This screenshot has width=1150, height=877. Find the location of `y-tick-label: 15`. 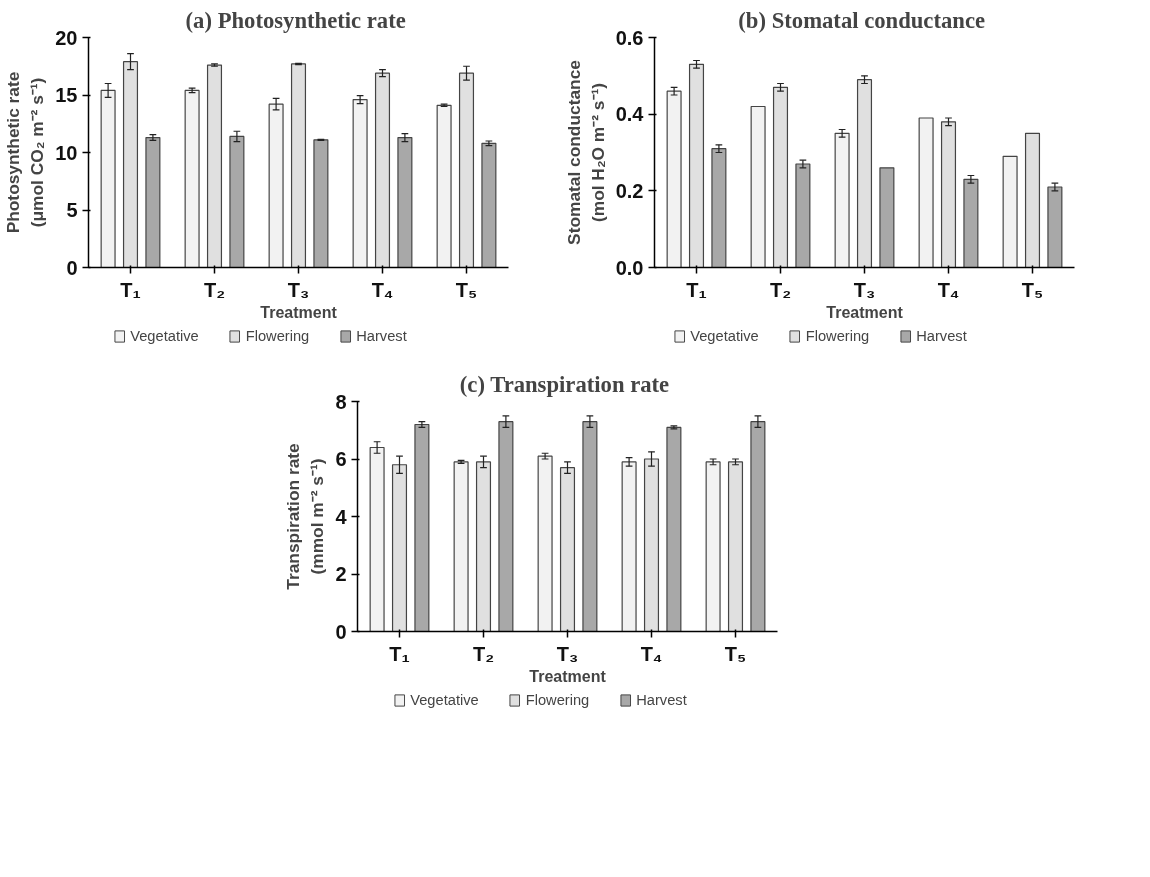

y-tick-label: 15 is located at coordinates (66, 95).